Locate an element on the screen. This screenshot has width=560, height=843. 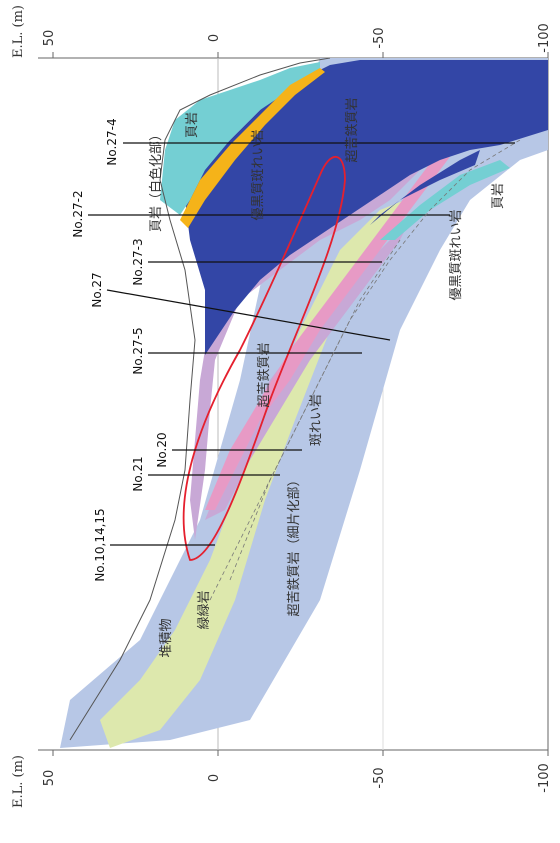
borehole-label-27-4: No.27-4 is located at coordinates (112, 141).